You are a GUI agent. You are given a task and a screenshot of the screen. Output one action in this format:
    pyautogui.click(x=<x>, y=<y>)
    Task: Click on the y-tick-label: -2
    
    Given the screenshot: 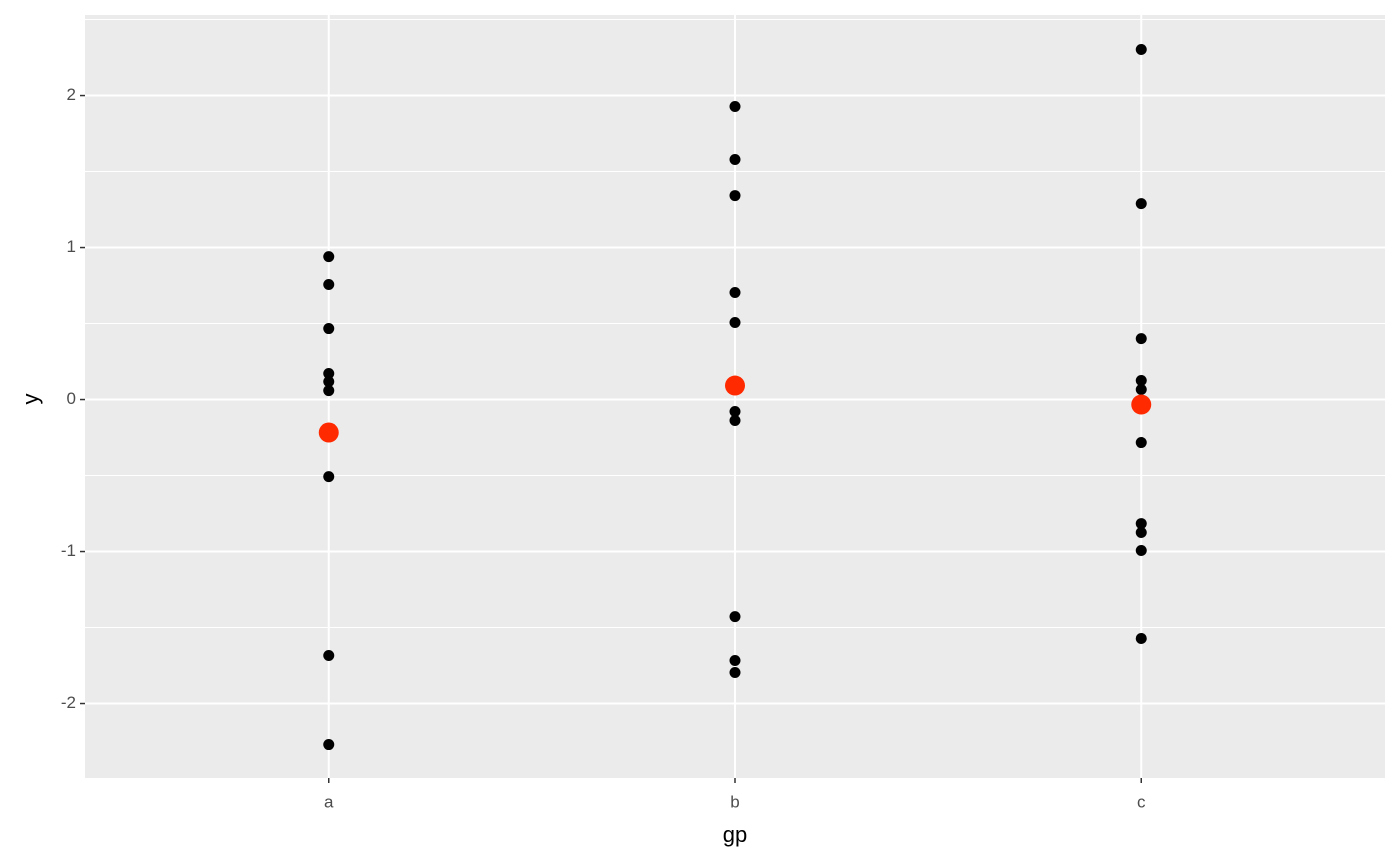 What is the action you would take?
    pyautogui.click(x=68, y=702)
    